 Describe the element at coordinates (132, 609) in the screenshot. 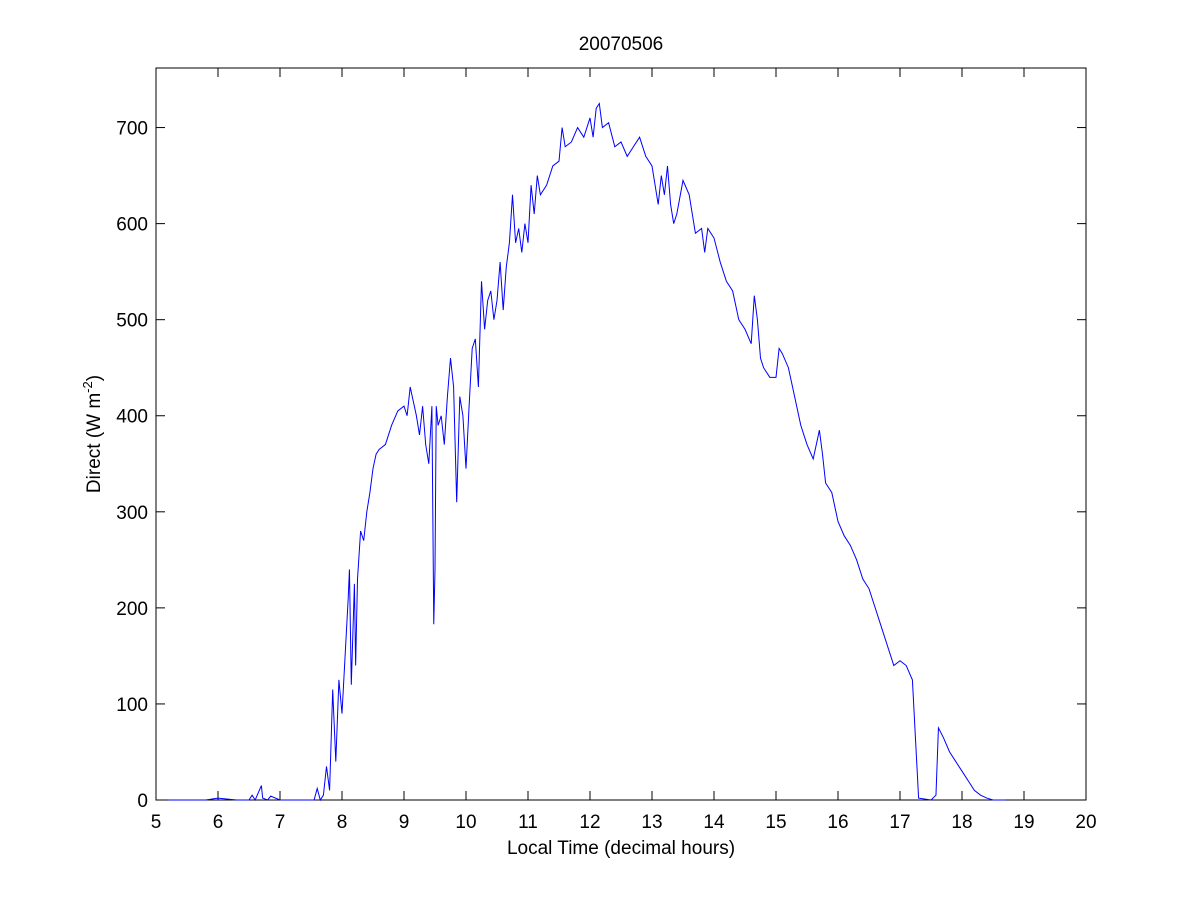

I see `y-tick-label: 200` at that location.